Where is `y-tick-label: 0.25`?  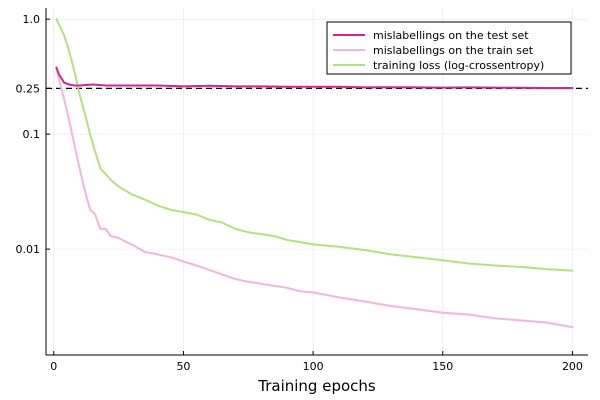
y-tick-label: 0.25 is located at coordinates (28, 88).